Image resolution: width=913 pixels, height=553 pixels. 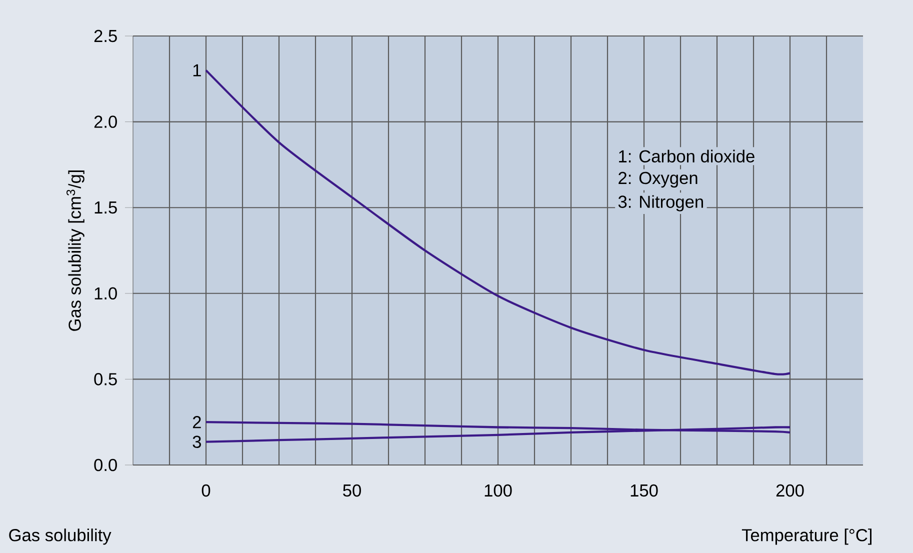 What do you see at coordinates (807, 536) in the screenshot?
I see `x-axis-title: Temperature [°C]` at bounding box center [807, 536].